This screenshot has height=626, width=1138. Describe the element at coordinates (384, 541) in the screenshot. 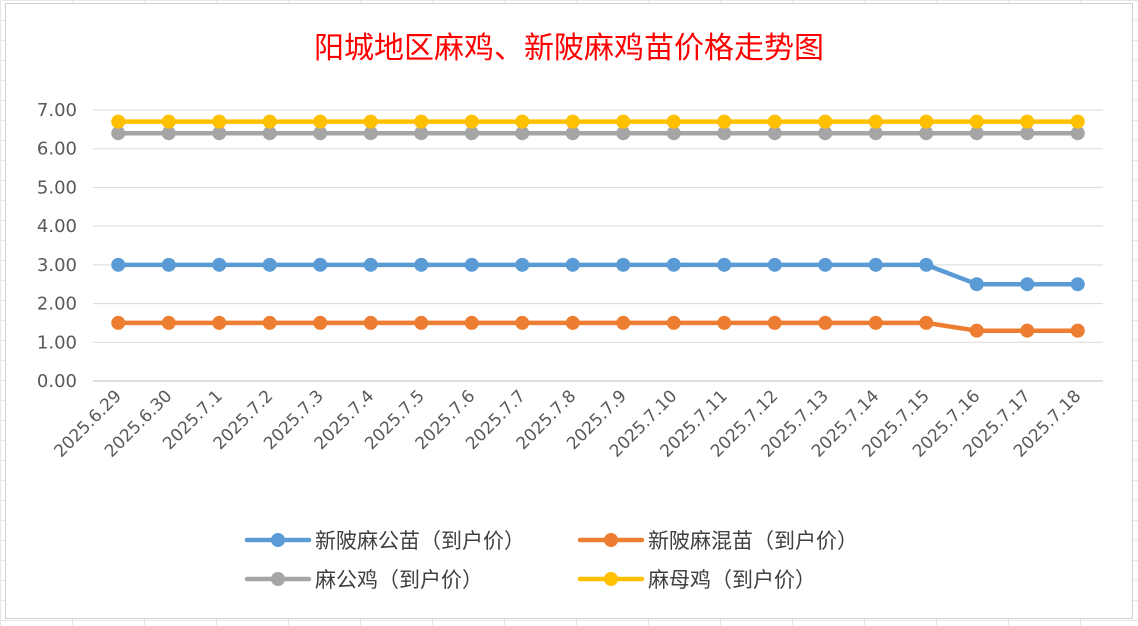

I see `legend-item: 新陂麻公苗（到户价）` at that location.